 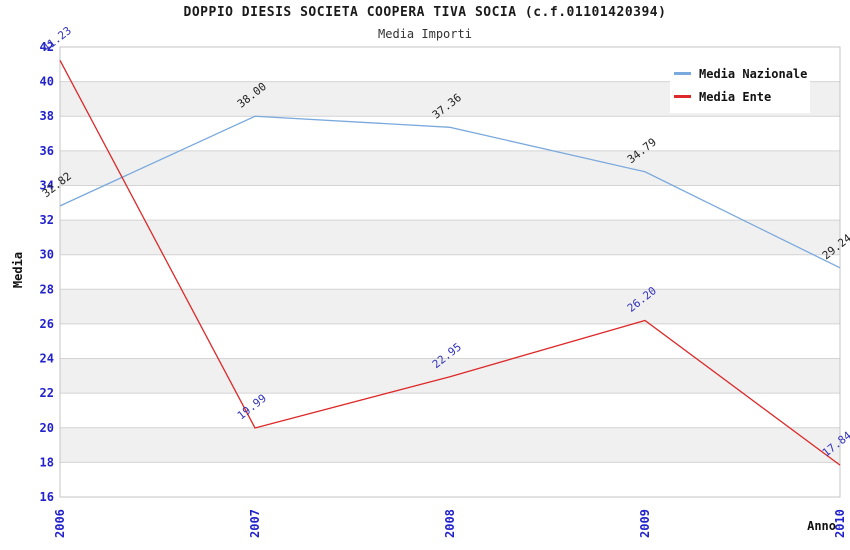 What do you see at coordinates (47, 462) in the screenshot?
I see `y-tick-label: 18` at bounding box center [47, 462].